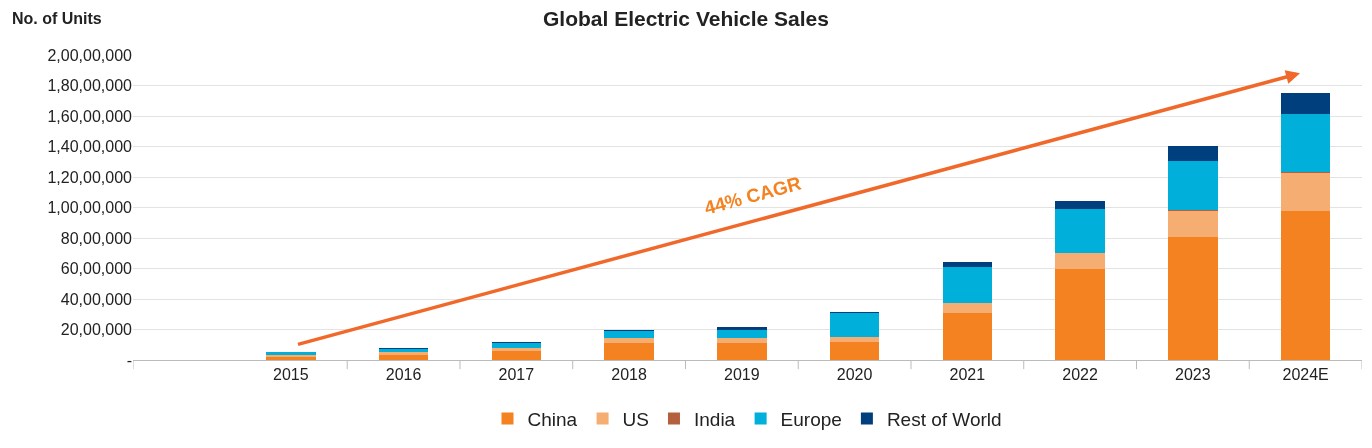 The width and height of the screenshot is (1372, 448). What do you see at coordinates (403, 375) in the screenshot?
I see `x-tick-label: 2016` at bounding box center [403, 375].